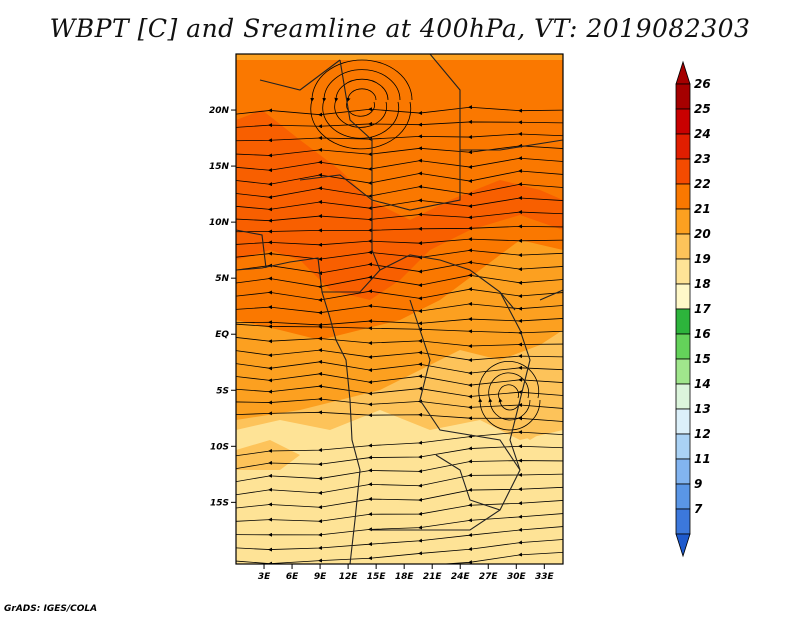 This screenshot has height=618, width=800. I want to click on colorbar-top-arrow, so click(683, 72).